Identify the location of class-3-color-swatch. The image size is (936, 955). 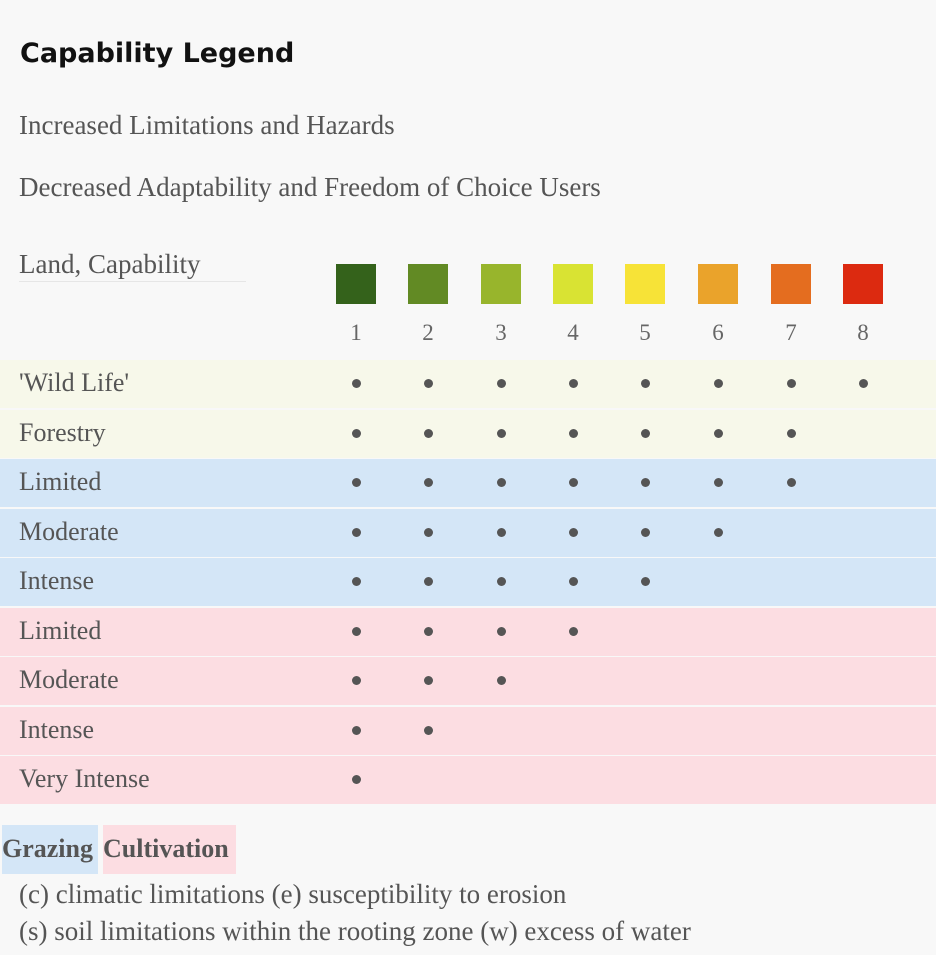
(501, 284).